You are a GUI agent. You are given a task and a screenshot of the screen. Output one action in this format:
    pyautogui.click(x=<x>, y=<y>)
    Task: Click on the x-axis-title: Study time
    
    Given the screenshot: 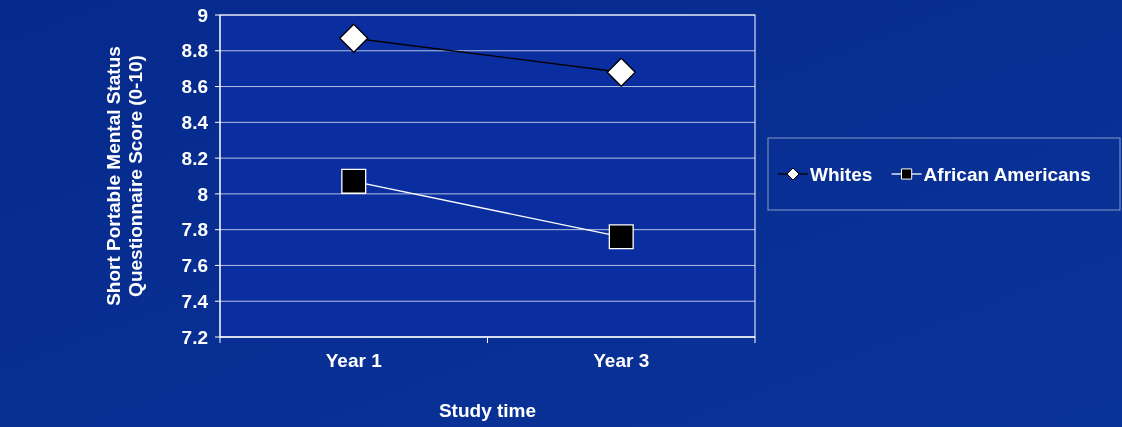 What is the action you would take?
    pyautogui.click(x=487, y=410)
    